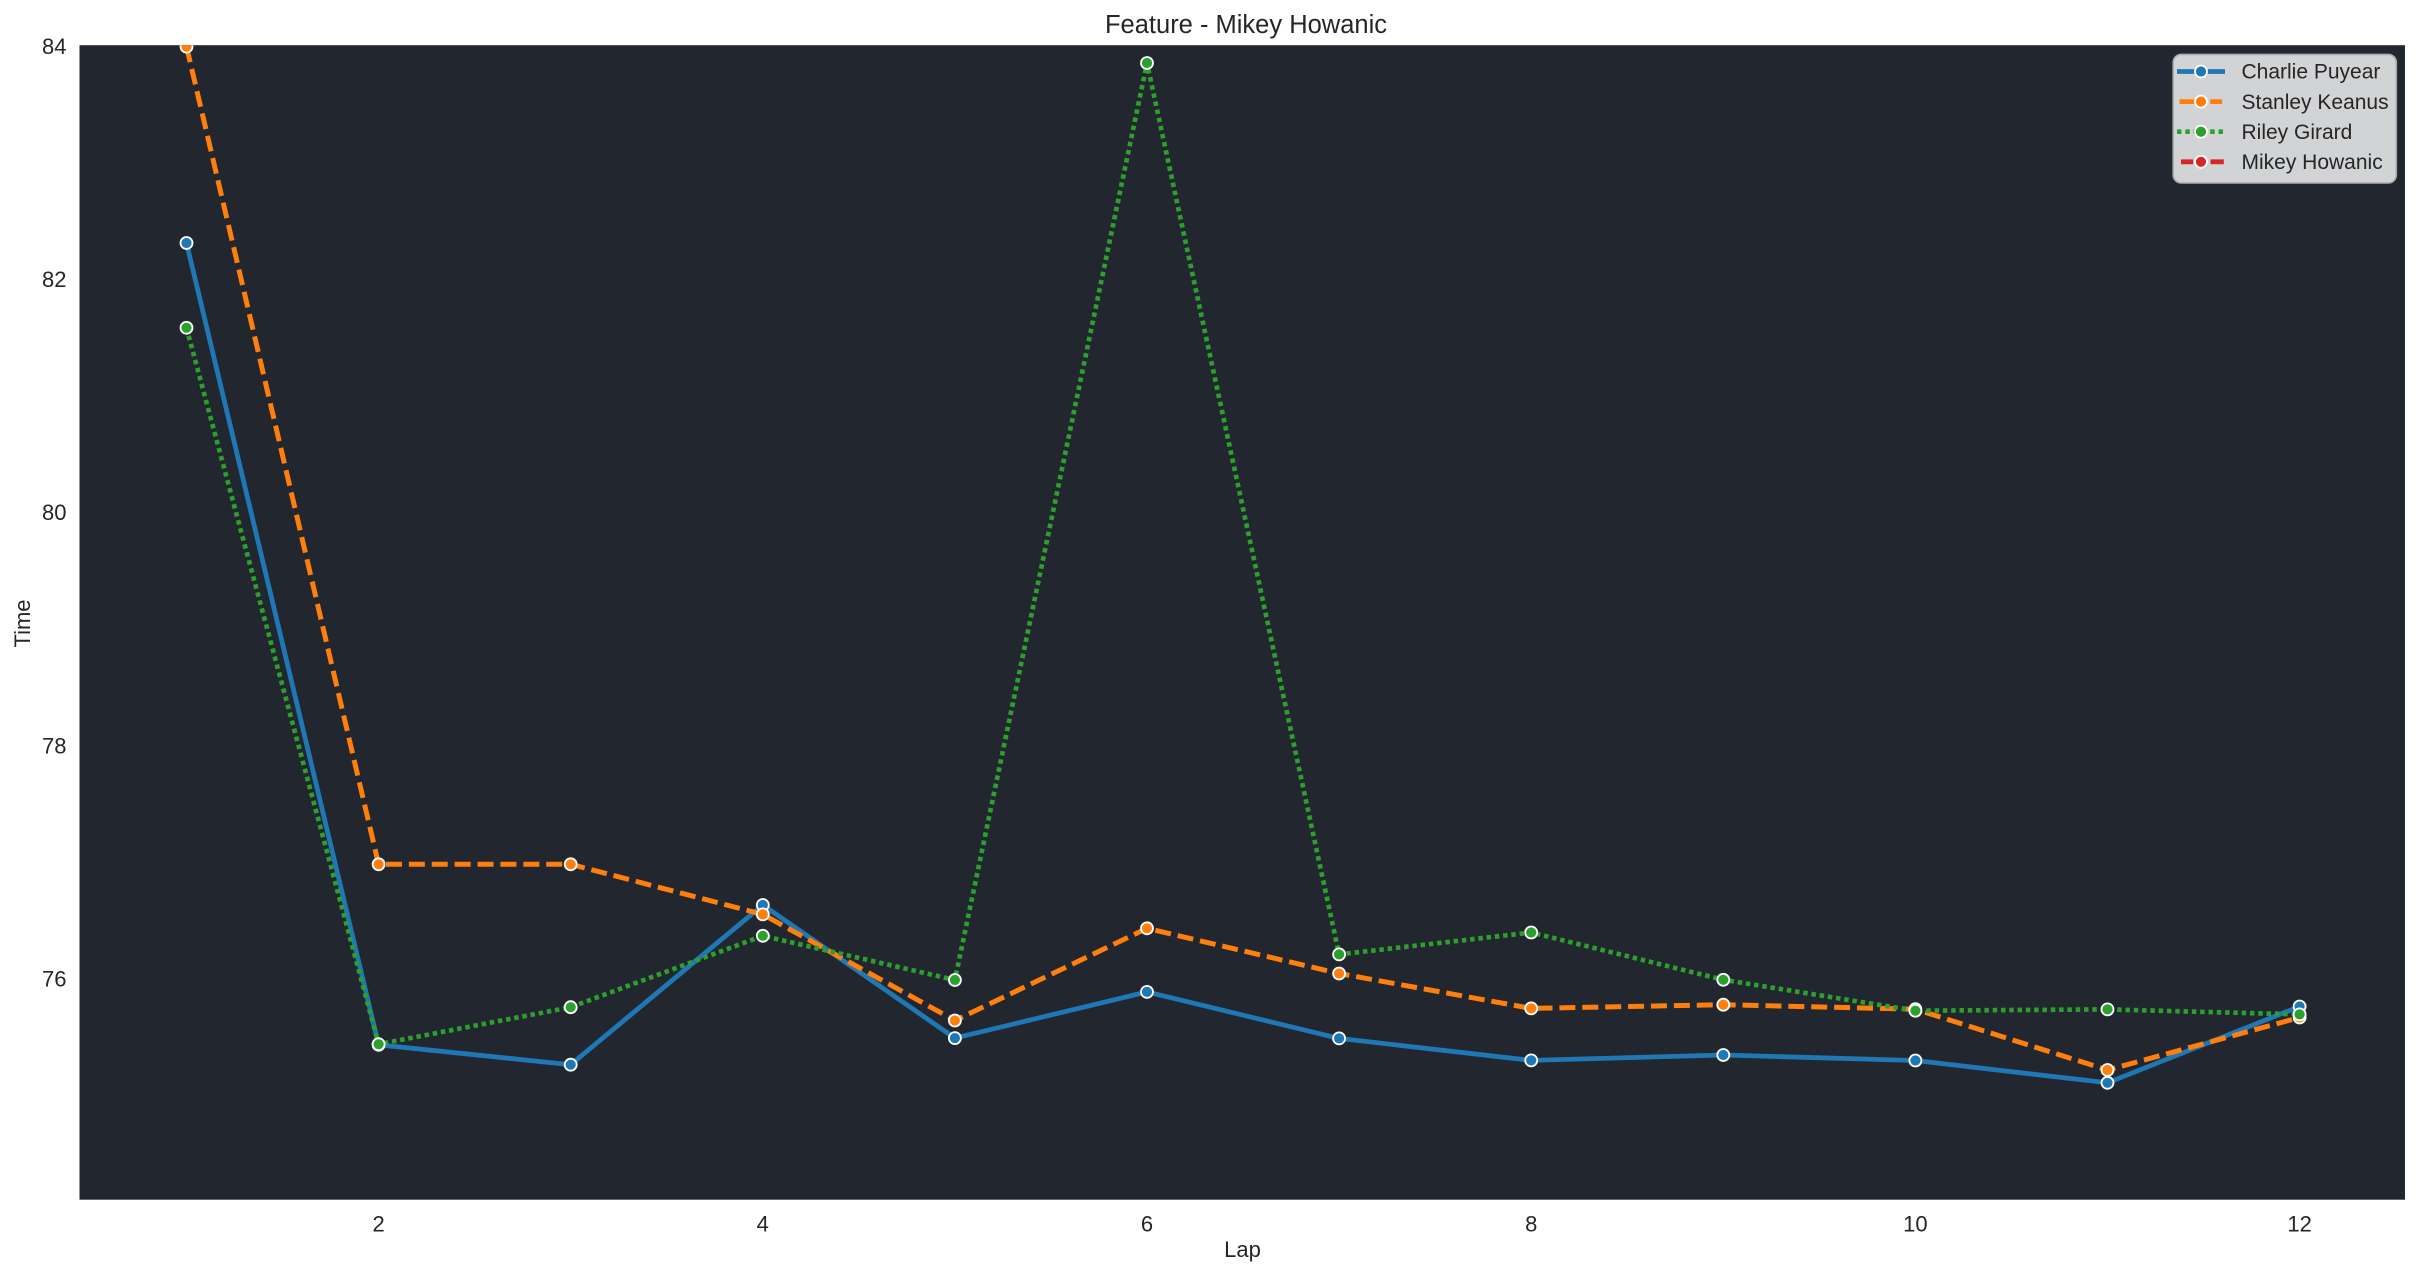 This screenshot has height=1276, width=2420. I want to click on svg-text: 12, so click(2299, 1224).